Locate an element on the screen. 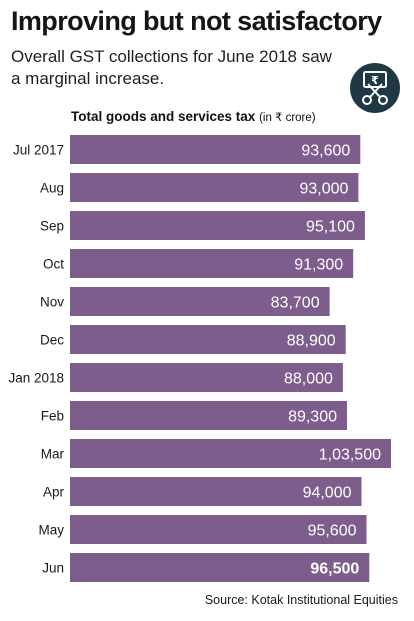 Image resolution: width=414 pixels, height=621 pixels. value-label: 89,300 is located at coordinates (312, 417).